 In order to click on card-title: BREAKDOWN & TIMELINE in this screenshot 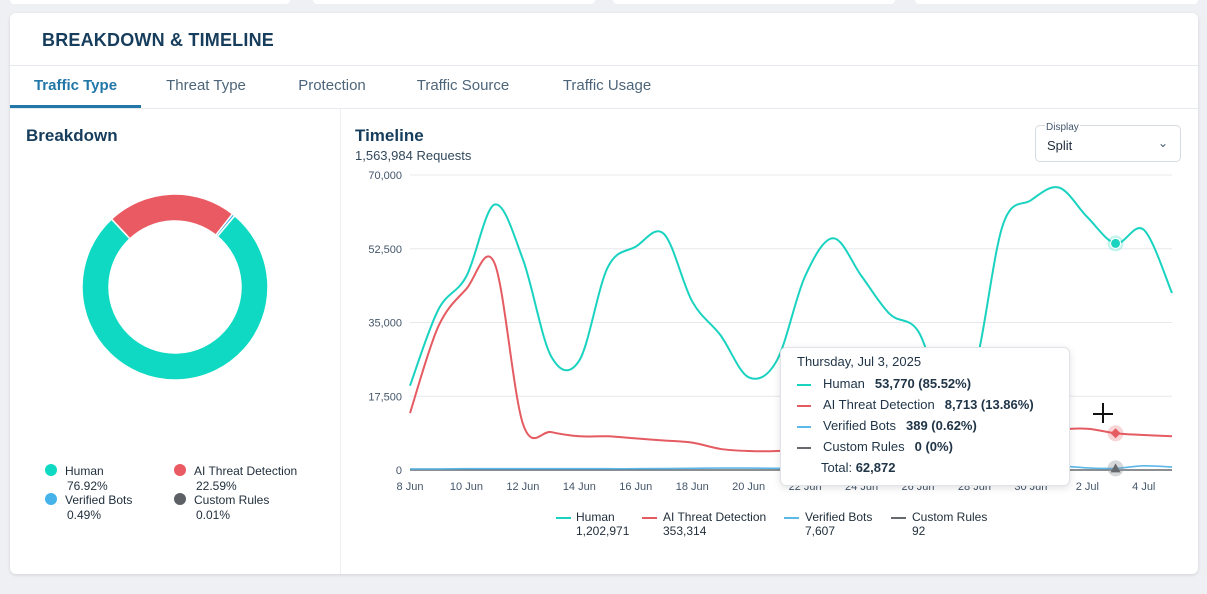, I will do `click(158, 40)`.